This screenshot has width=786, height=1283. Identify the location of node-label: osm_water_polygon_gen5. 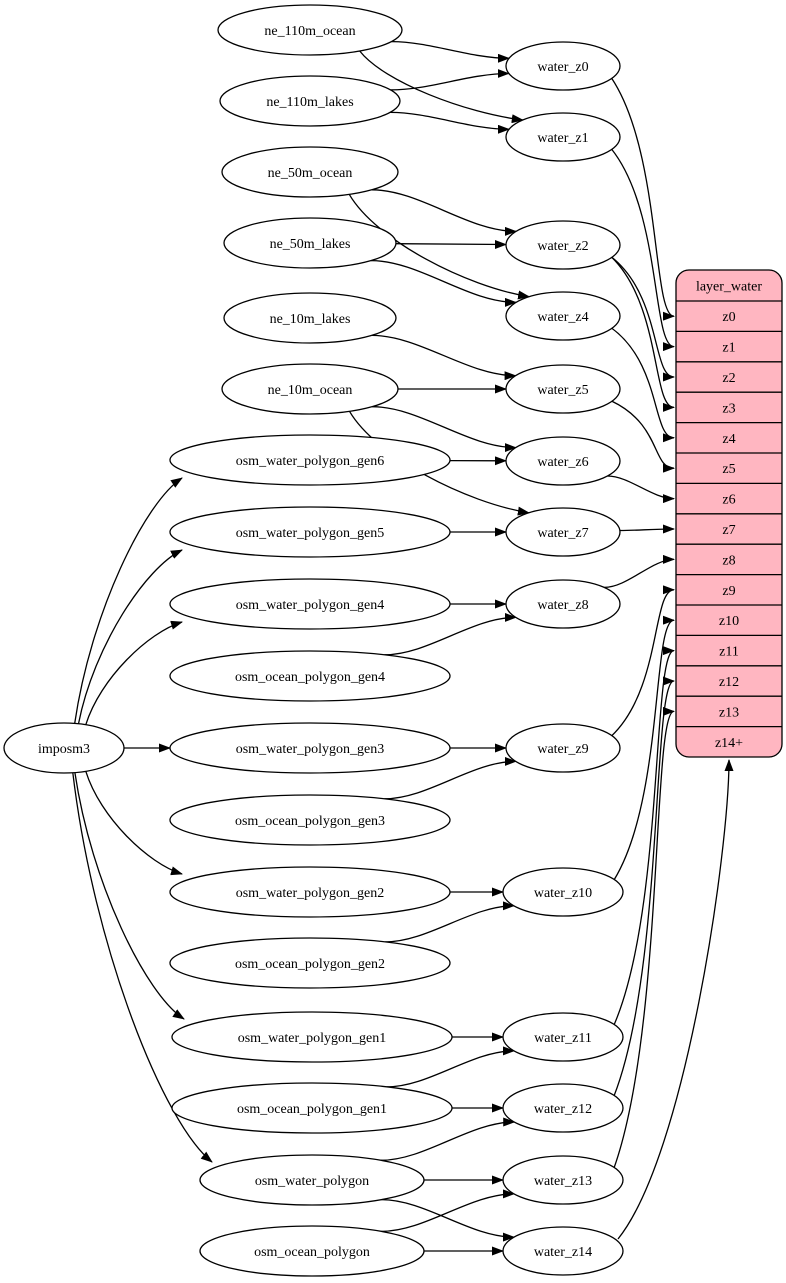
(310, 533).